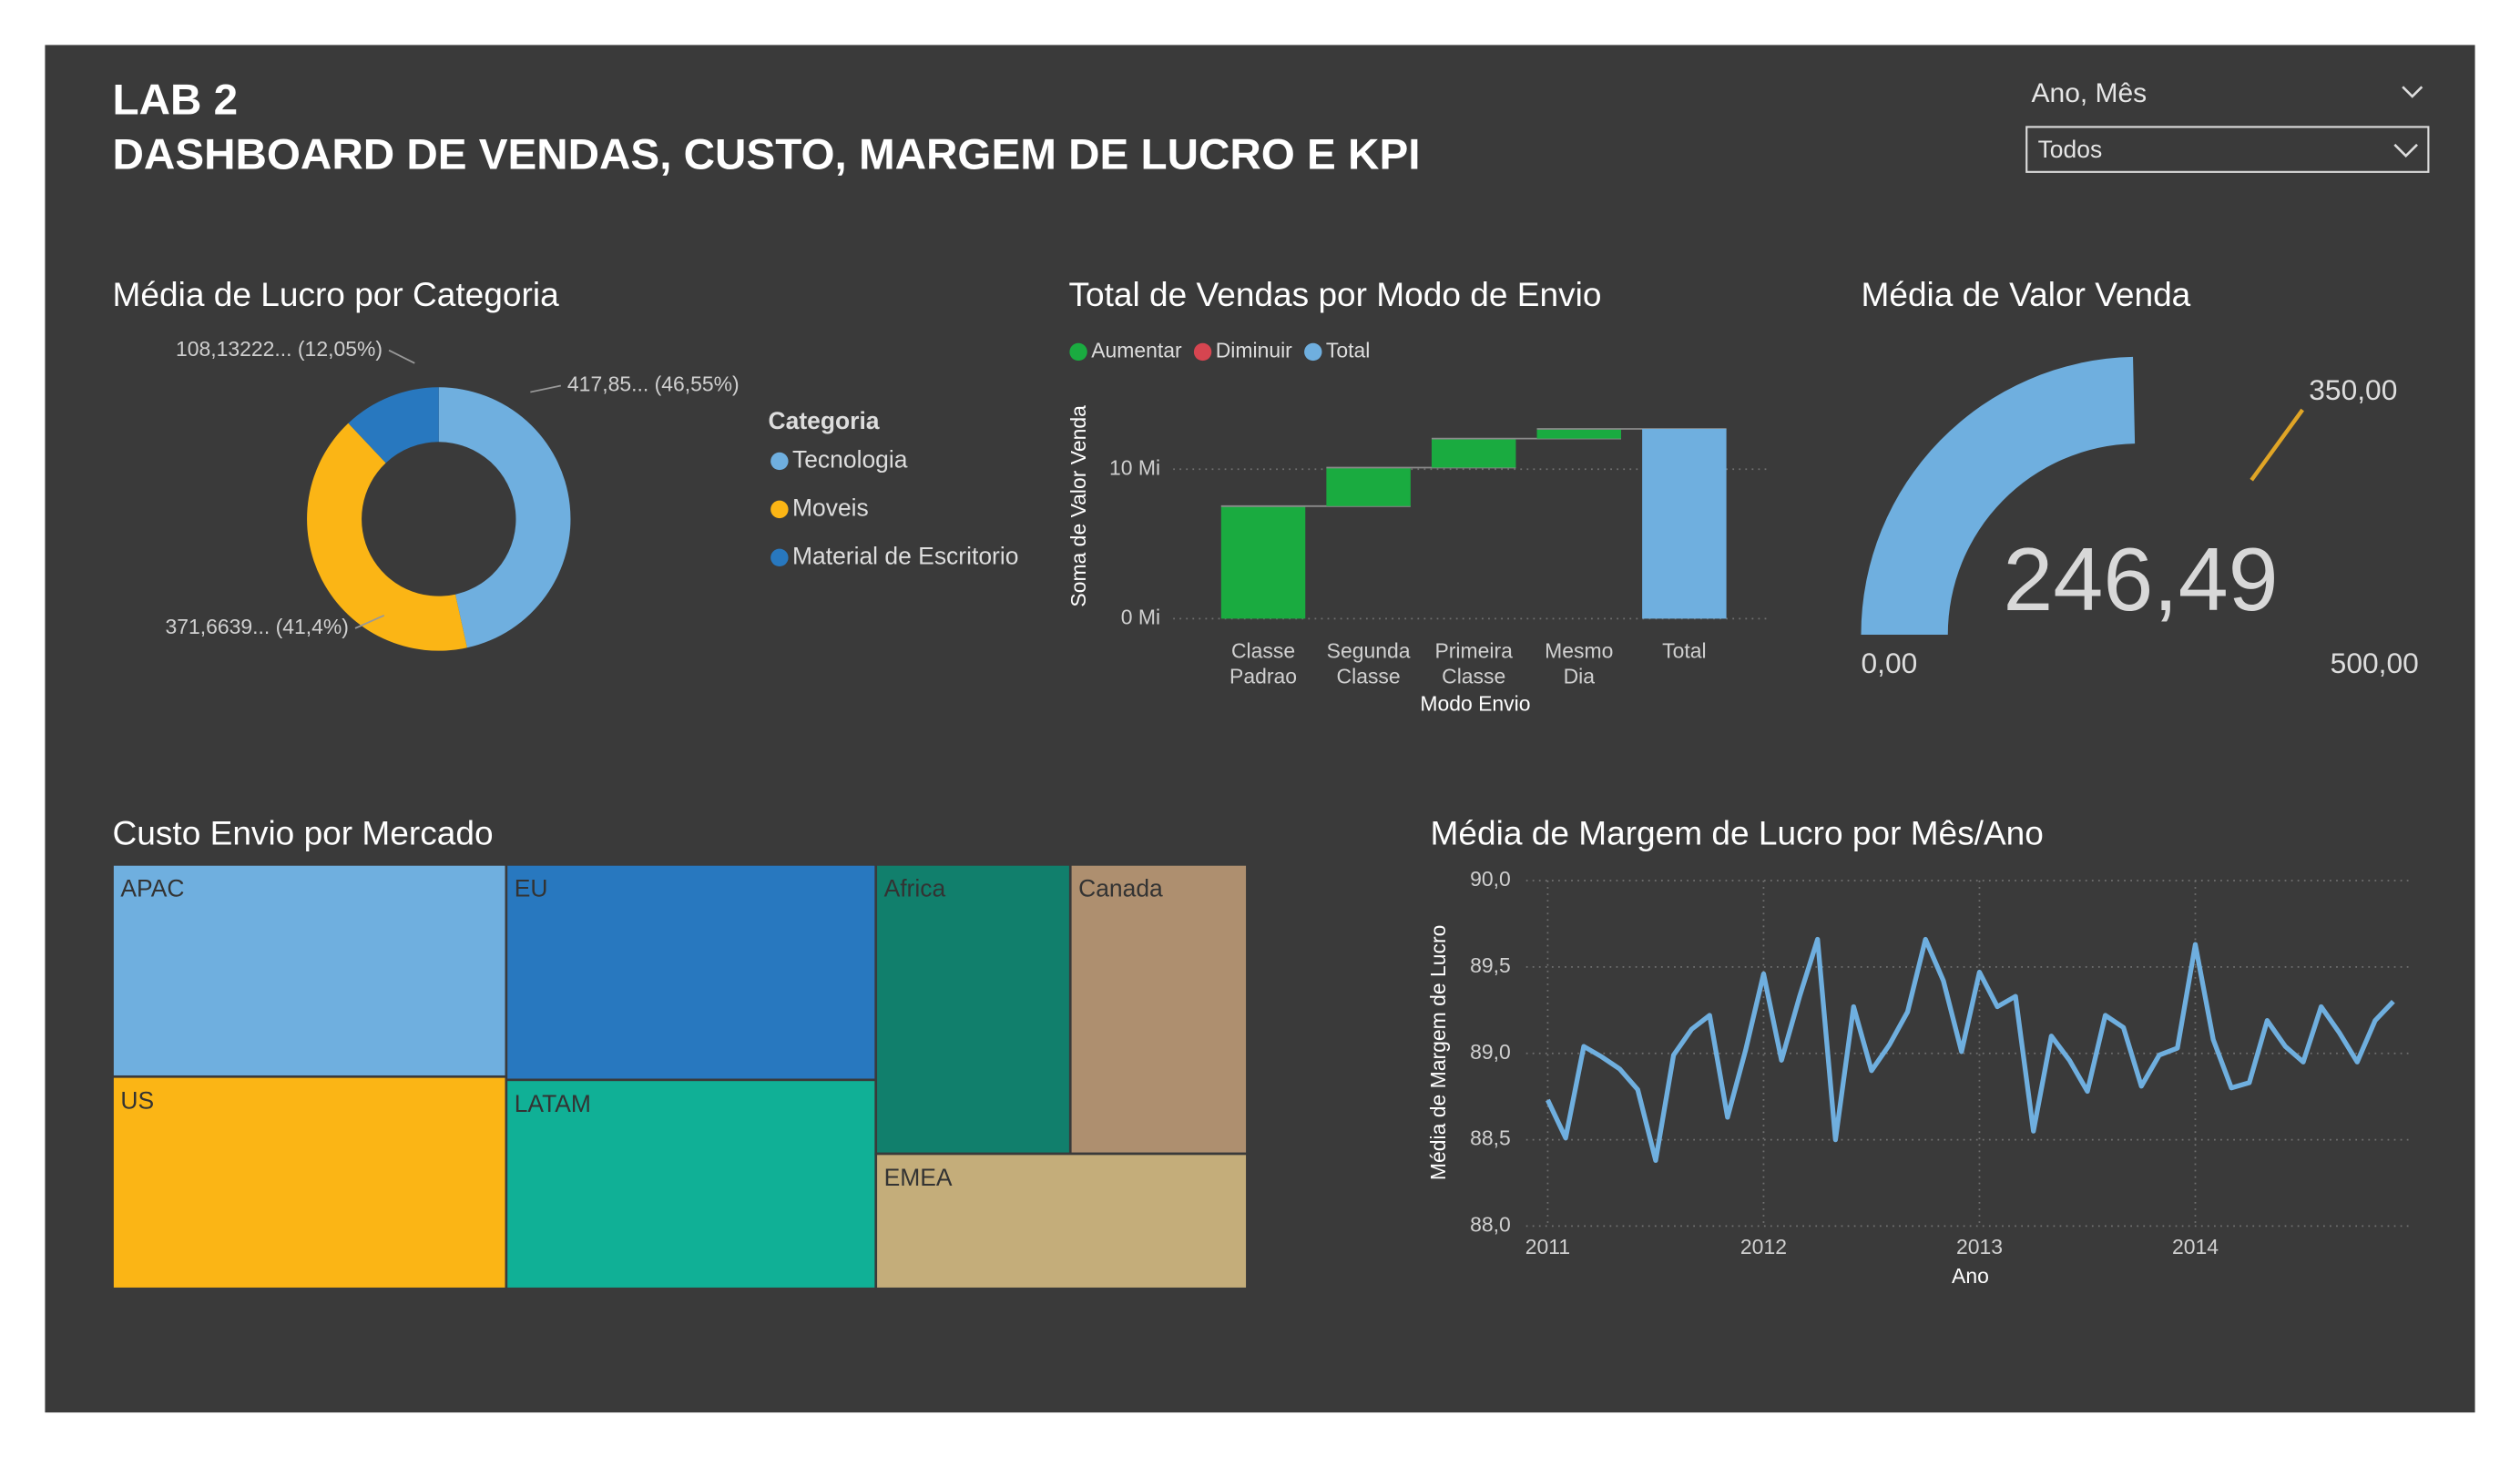 Image resolution: width=2520 pixels, height=1457 pixels. What do you see at coordinates (2090, 93) in the screenshot?
I see `slicer-label: Ano, Mês` at bounding box center [2090, 93].